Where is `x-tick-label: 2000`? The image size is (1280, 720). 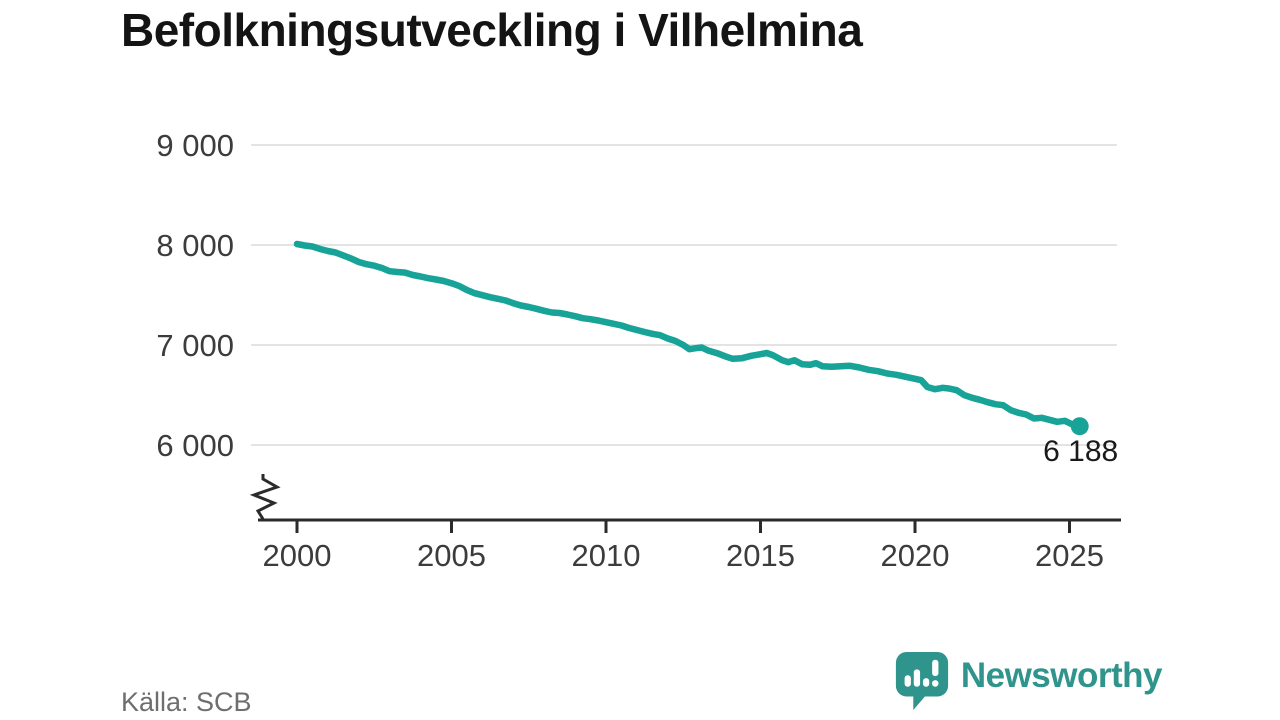
x-tick-label: 2000 is located at coordinates (297, 555).